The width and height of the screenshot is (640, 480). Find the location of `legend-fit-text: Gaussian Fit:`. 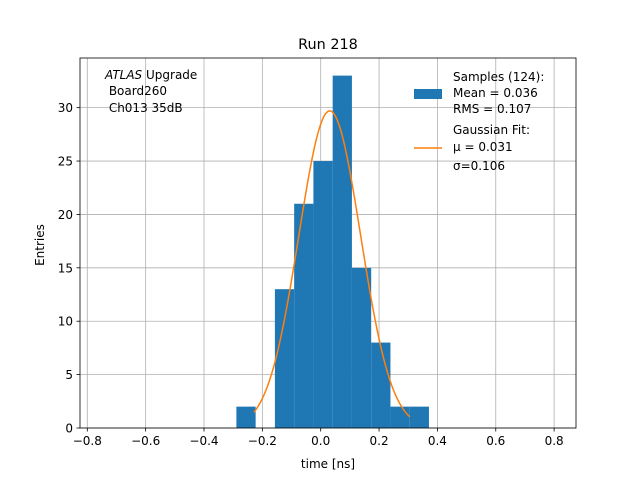

legend-fit-text: Gaussian Fit: is located at coordinates (491, 130).